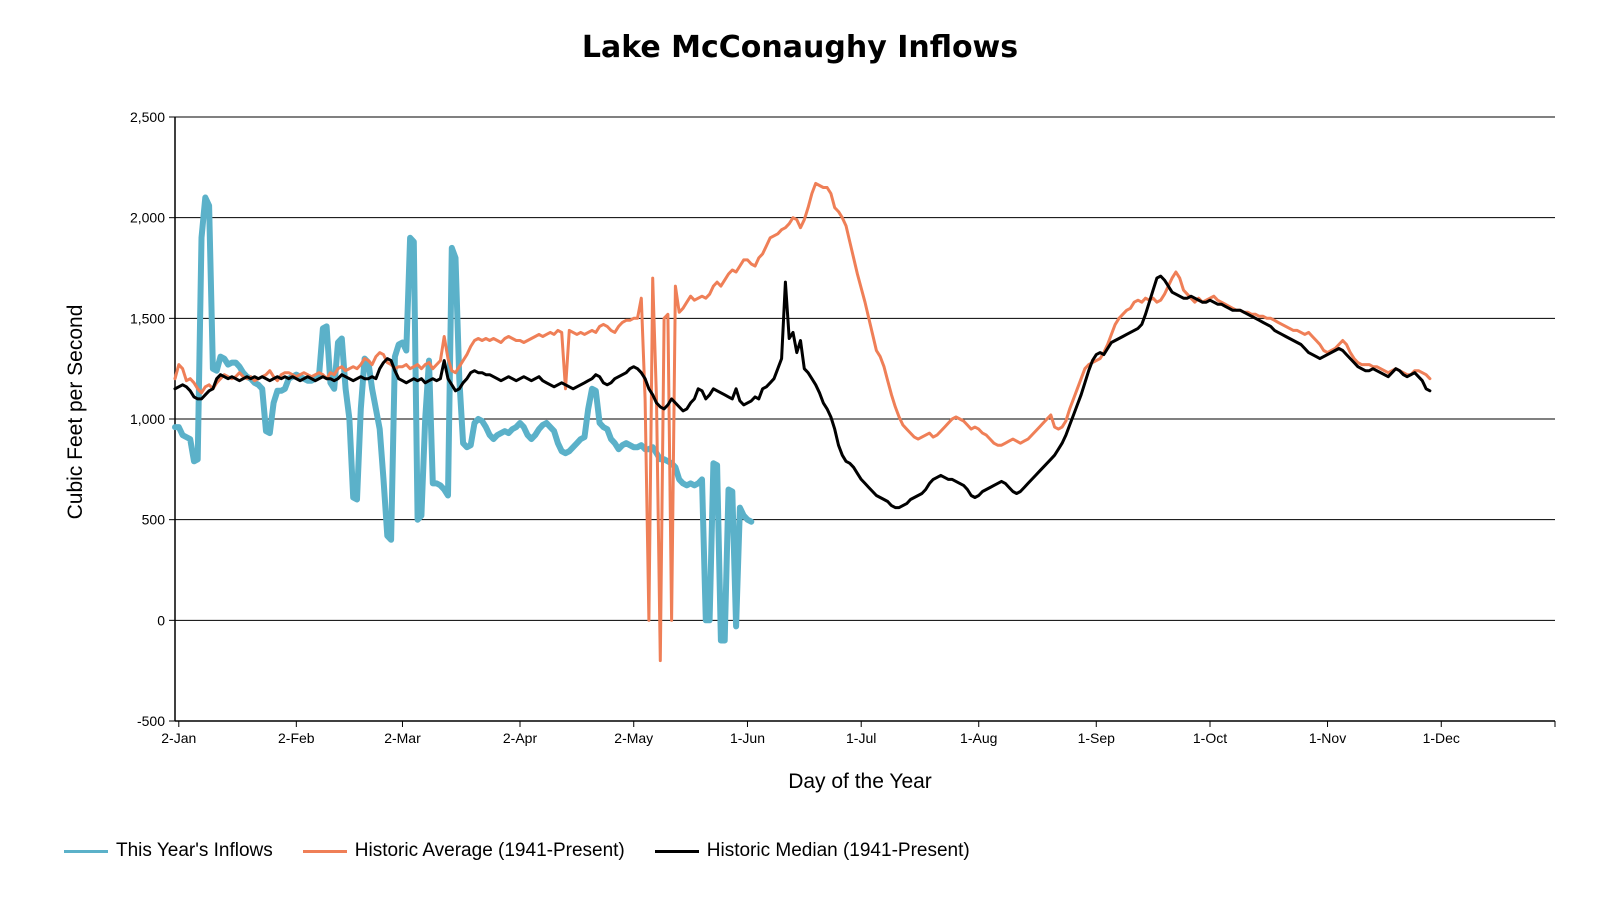 The image size is (1600, 900). I want to click on legend-label-historic-average: Historic Average (1941-Present), so click(489, 850).